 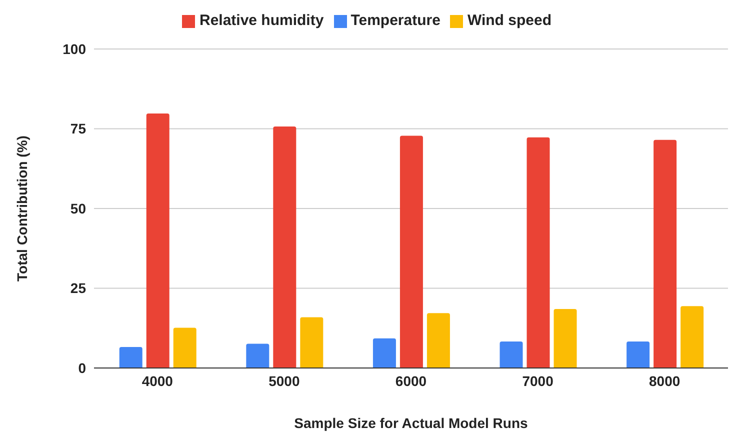 I want to click on x-tick-label: 5000, so click(x=284, y=380).